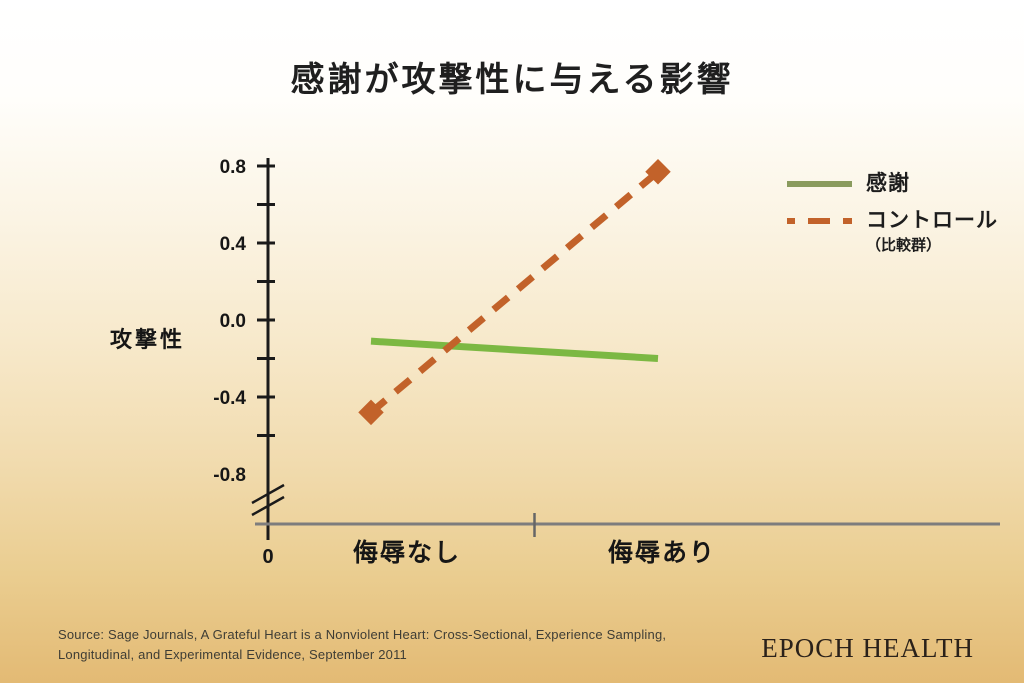  I want to click on series-line-solid, so click(514, 349).